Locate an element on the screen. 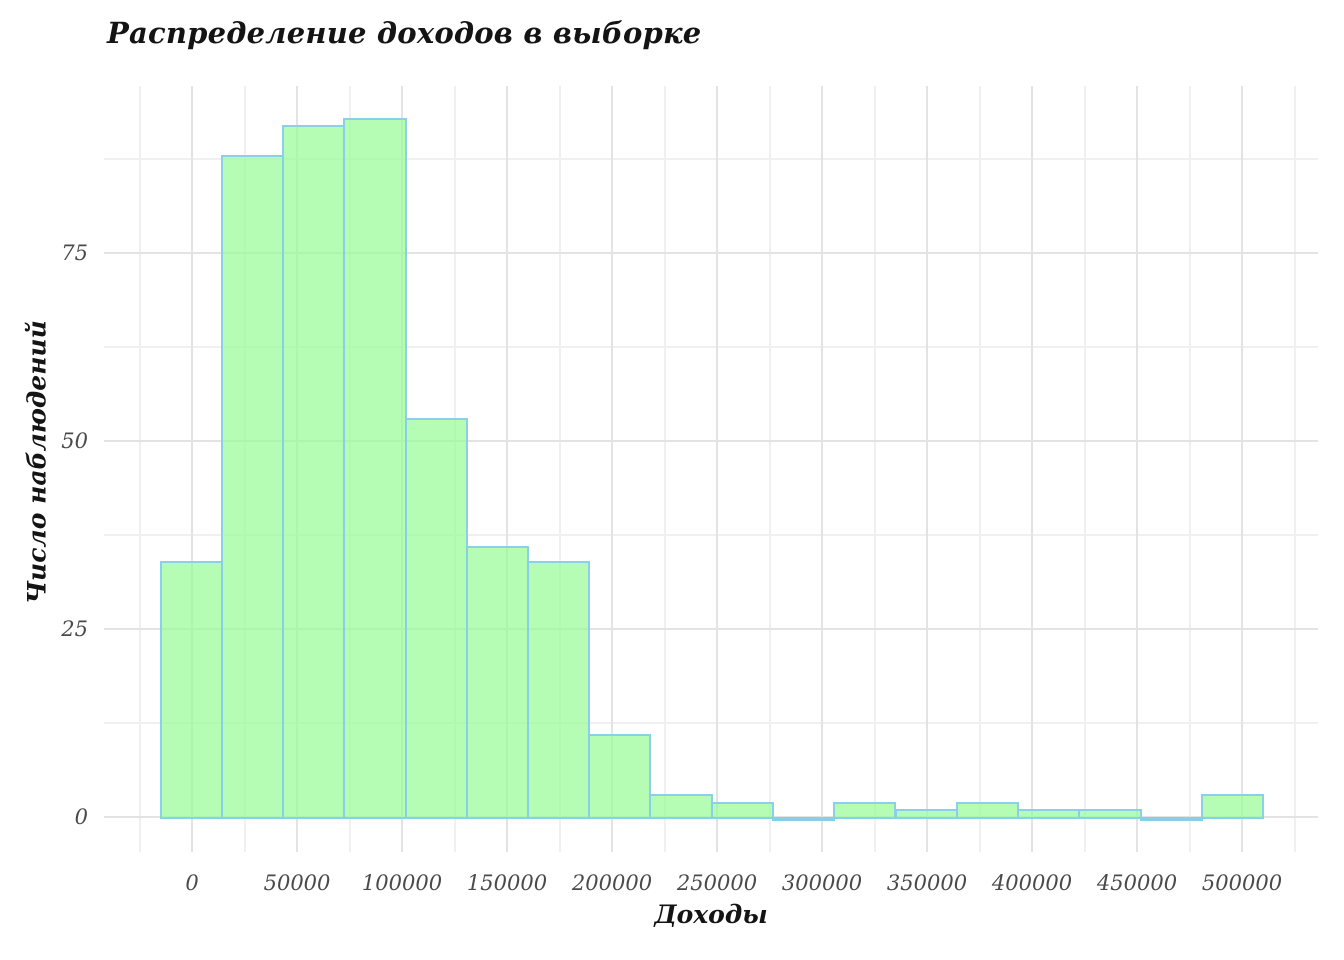 The width and height of the screenshot is (1344, 960). y-tick-label: 0 is located at coordinates (81, 817).